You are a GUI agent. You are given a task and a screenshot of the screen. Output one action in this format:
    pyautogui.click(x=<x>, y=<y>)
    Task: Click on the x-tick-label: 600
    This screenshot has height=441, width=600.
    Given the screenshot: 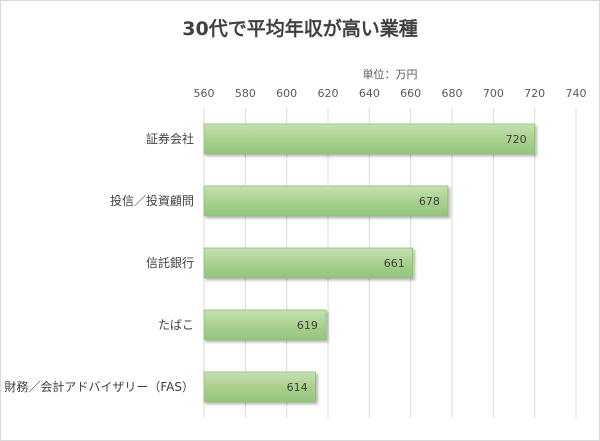 What is the action you would take?
    pyautogui.click(x=286, y=93)
    